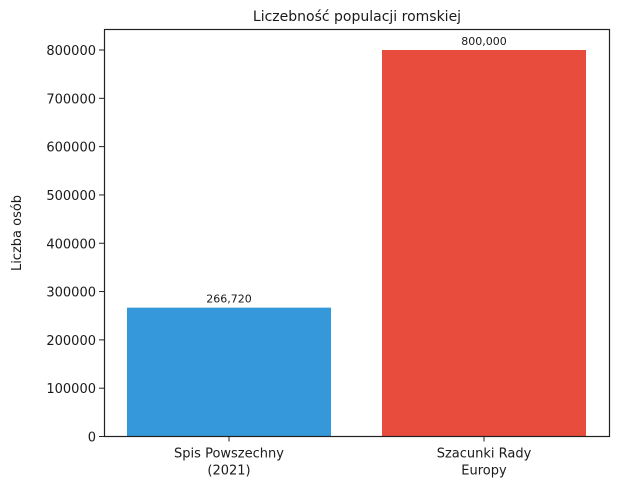 The image size is (620, 494). Describe the element at coordinates (17, 233) in the screenshot. I see `y-axis-label: Liczba osób` at that location.